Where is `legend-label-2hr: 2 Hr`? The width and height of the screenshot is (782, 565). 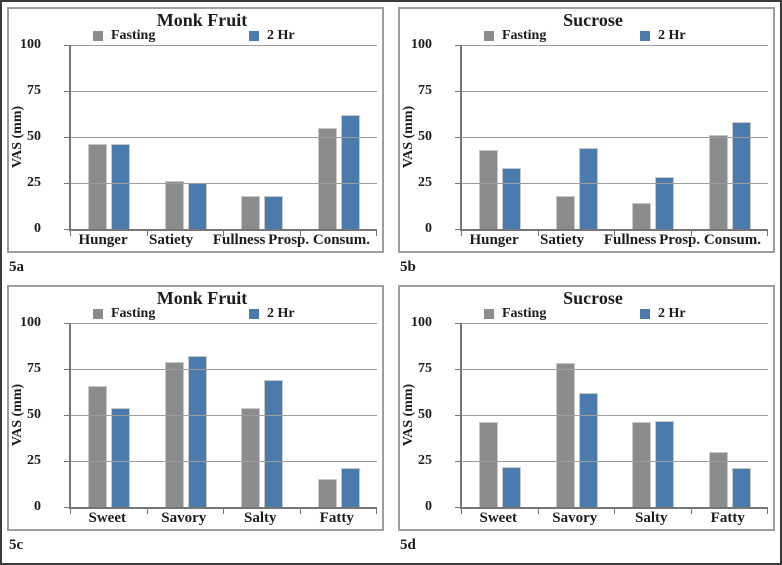
legend-label-2hr: 2 Hr is located at coordinates (672, 313).